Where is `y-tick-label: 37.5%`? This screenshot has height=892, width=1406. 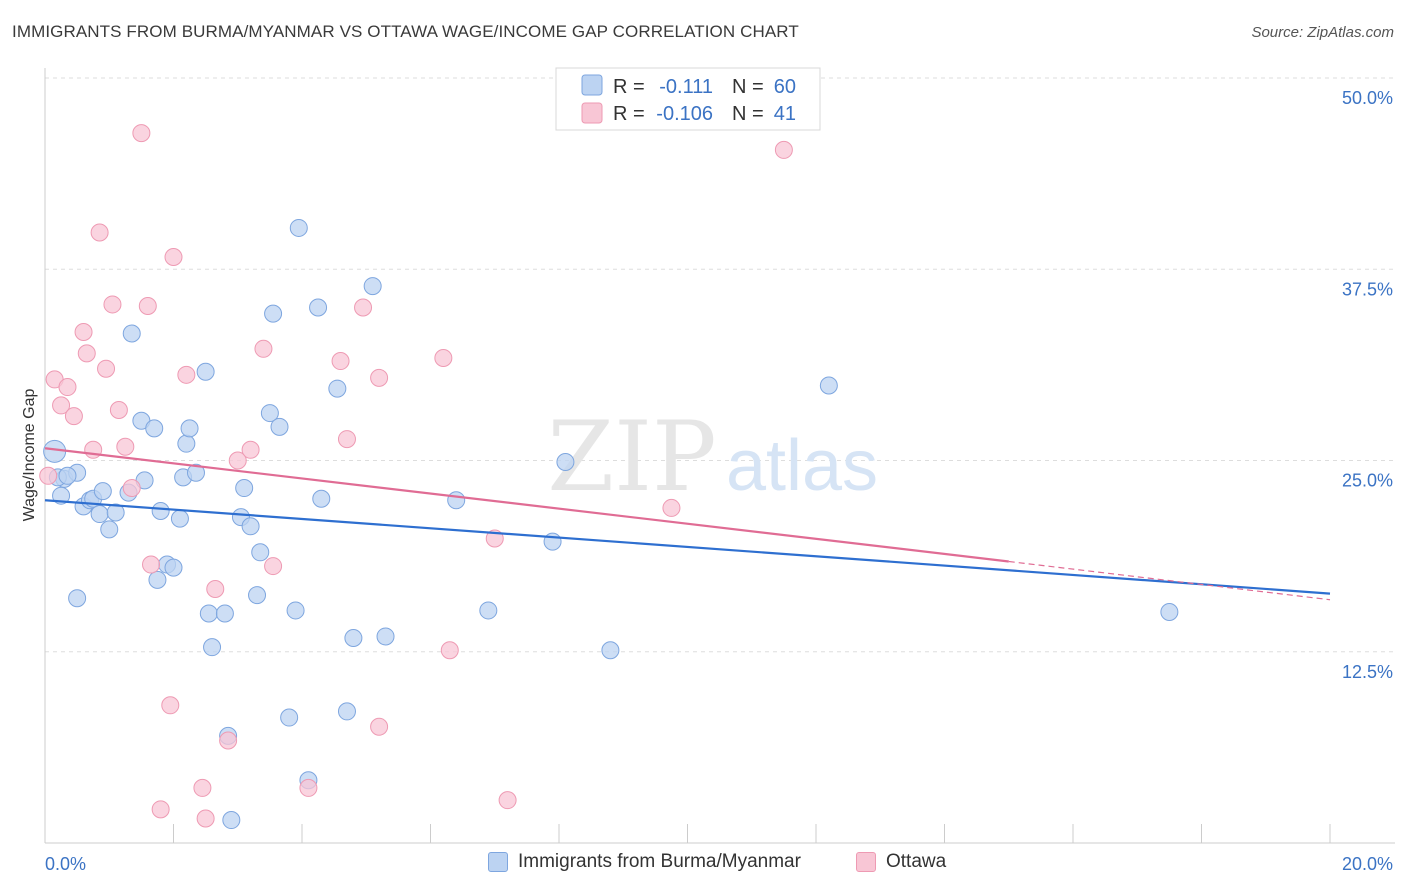 y-tick-label: 37.5% is located at coordinates (1367, 289).